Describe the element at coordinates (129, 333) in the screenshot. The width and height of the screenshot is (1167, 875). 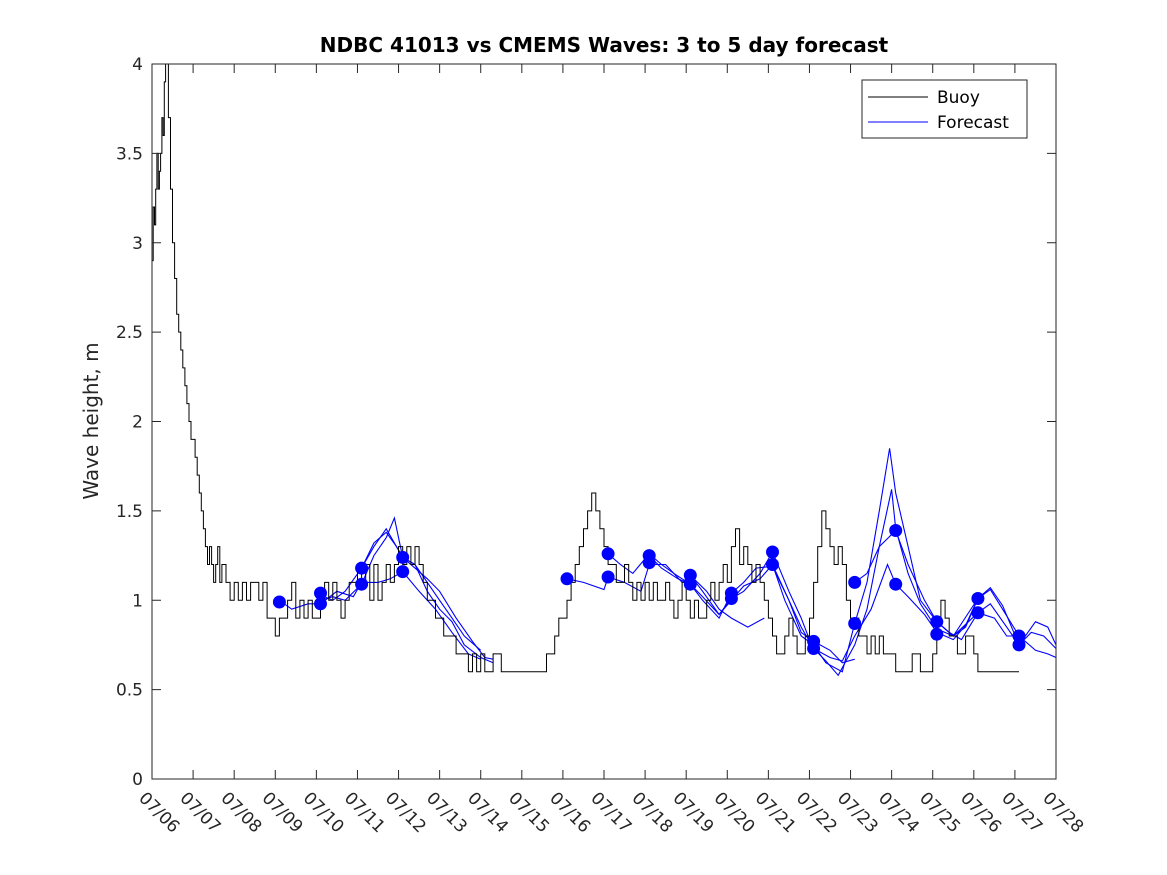
I see `y-tick-label: 2.5` at that location.